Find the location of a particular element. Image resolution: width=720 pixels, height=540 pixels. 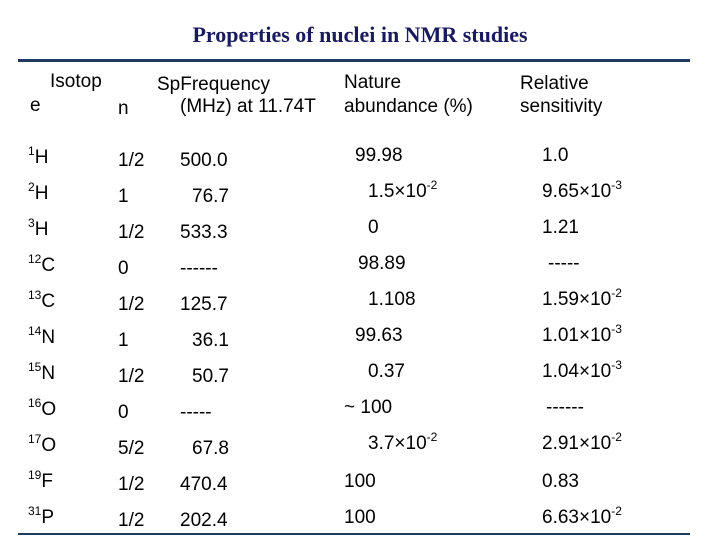

abundance-value: 99.98 is located at coordinates (379, 155).